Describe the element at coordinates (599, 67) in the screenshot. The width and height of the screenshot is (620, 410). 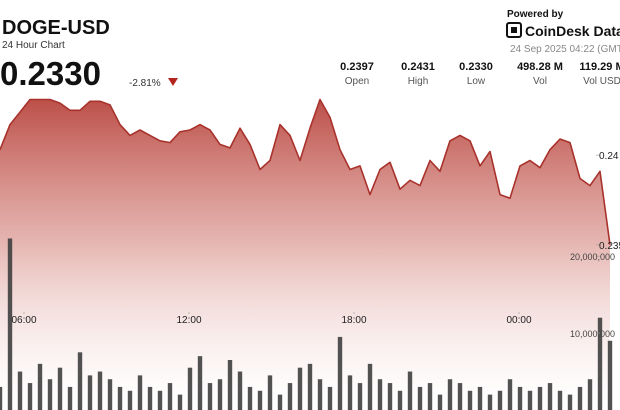
I see `stat-value: 119.29 M` at that location.